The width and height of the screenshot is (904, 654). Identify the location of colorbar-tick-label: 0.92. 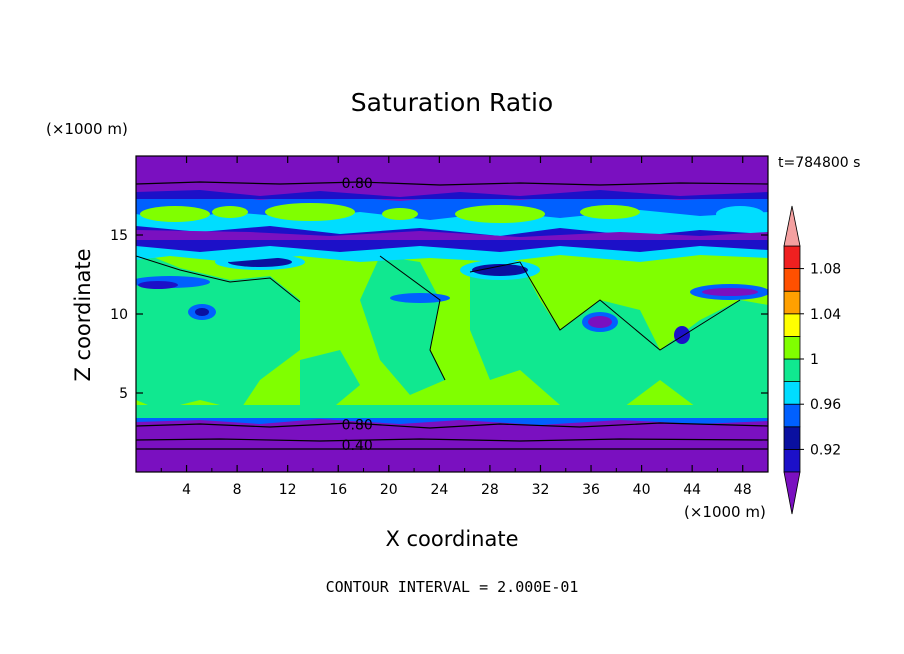
(825, 450).